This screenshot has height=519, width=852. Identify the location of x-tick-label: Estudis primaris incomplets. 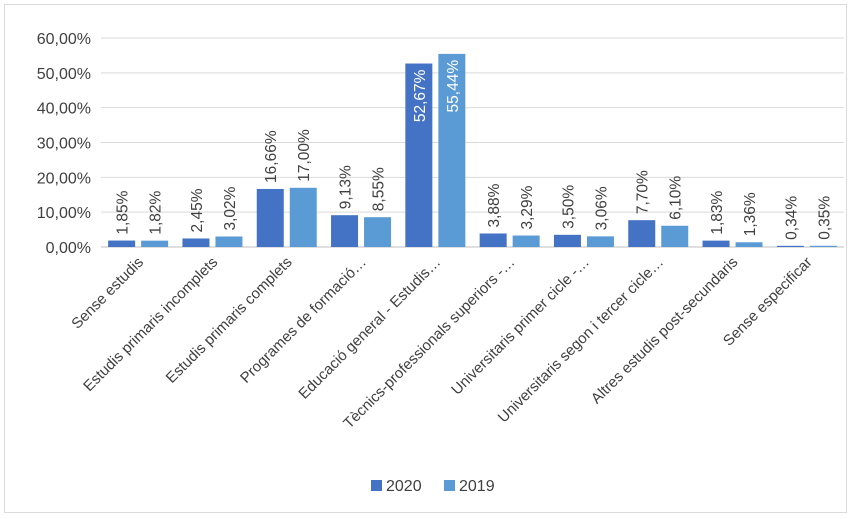
(150, 324).